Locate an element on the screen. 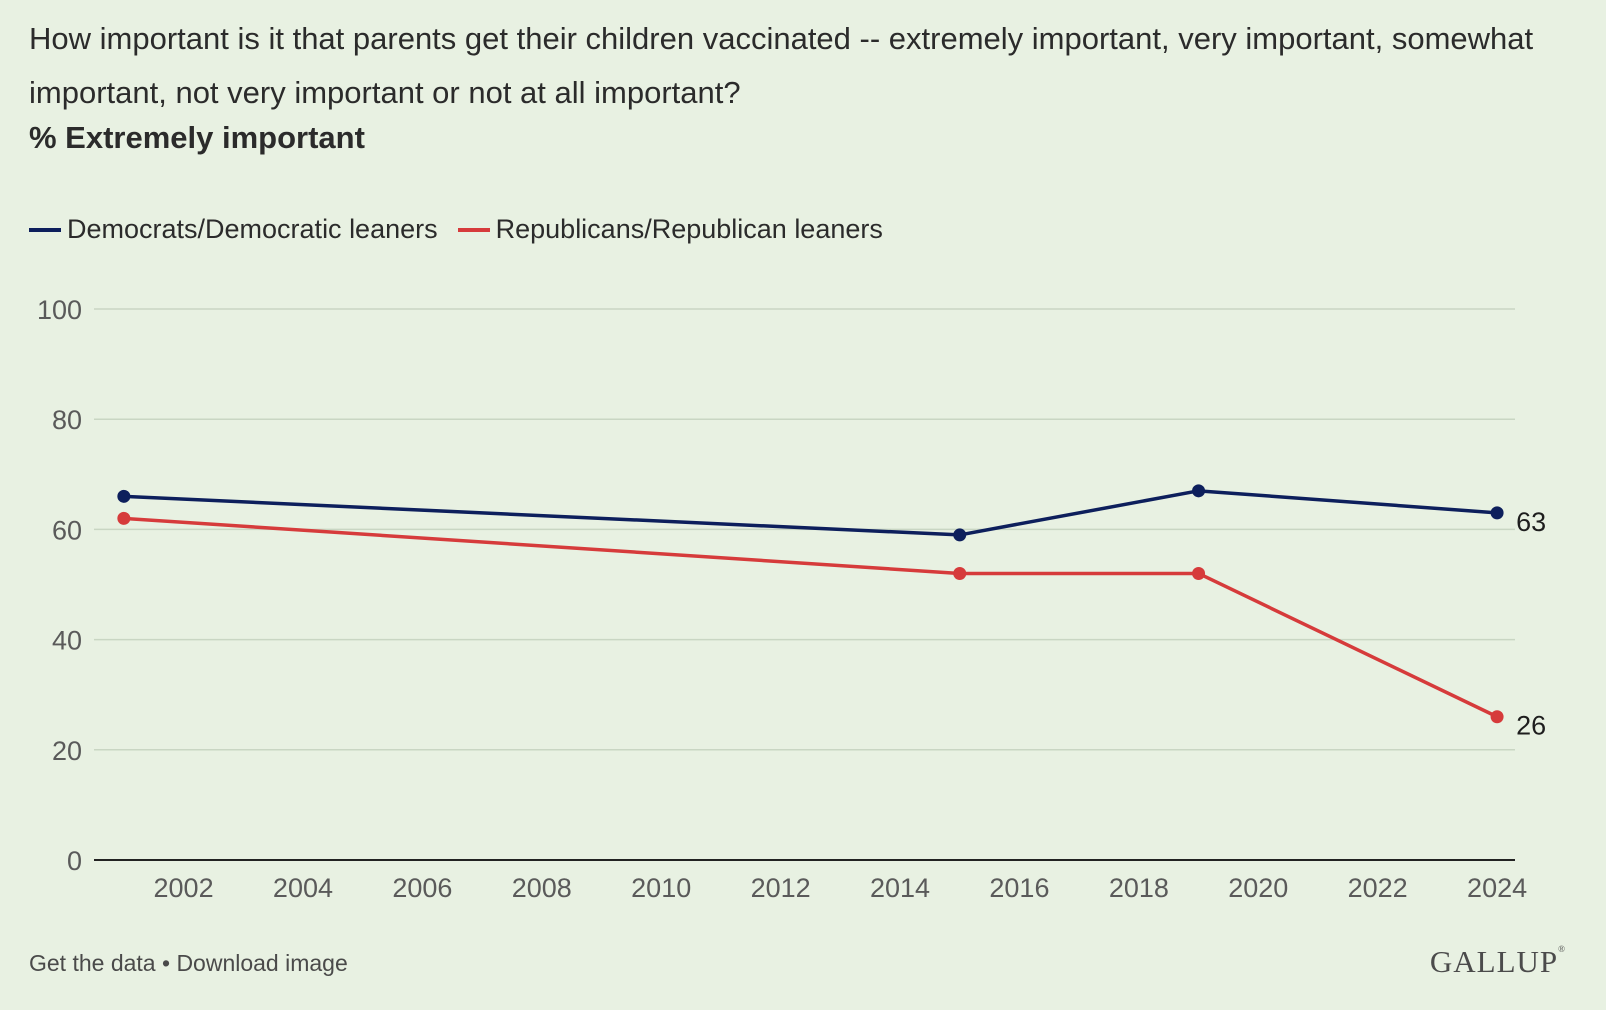  x-tick-label-2024: 2024 is located at coordinates (1497, 888).